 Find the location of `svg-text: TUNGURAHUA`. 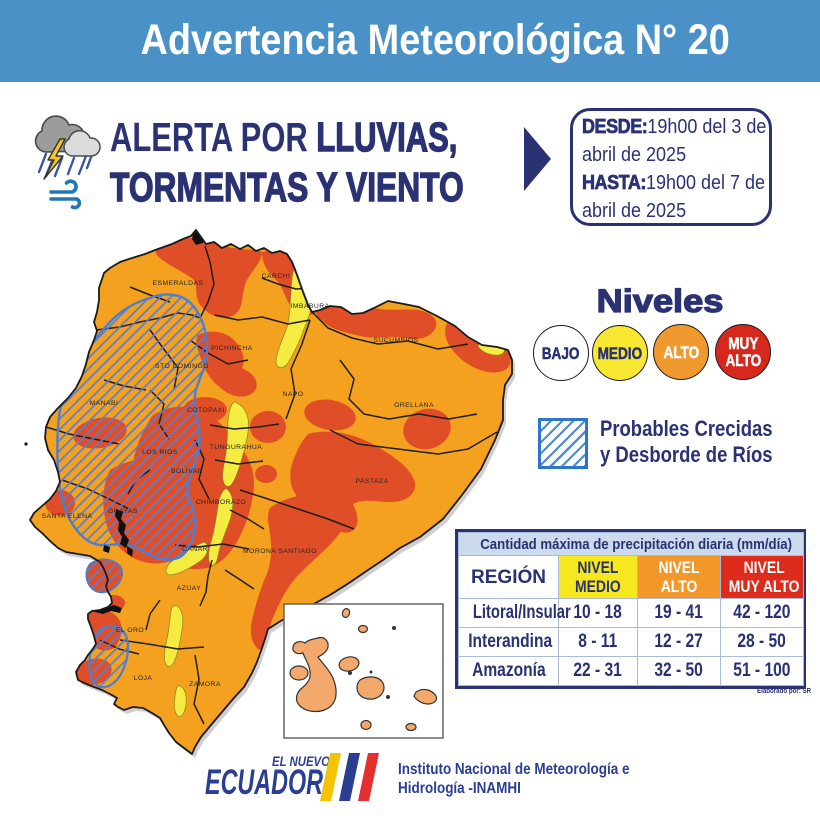

svg-text: TUNGURAHUA is located at coordinates (236, 447).